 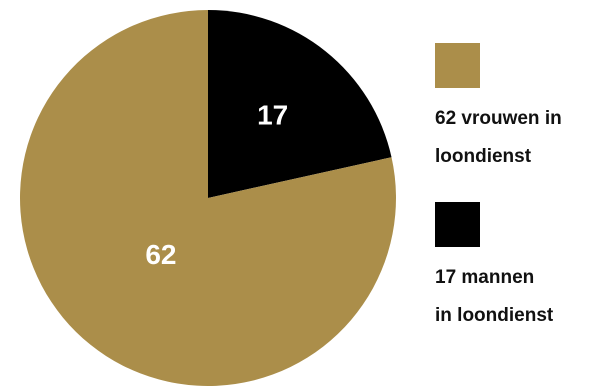 I want to click on pie-slice-women-label: 62, so click(x=160, y=254).